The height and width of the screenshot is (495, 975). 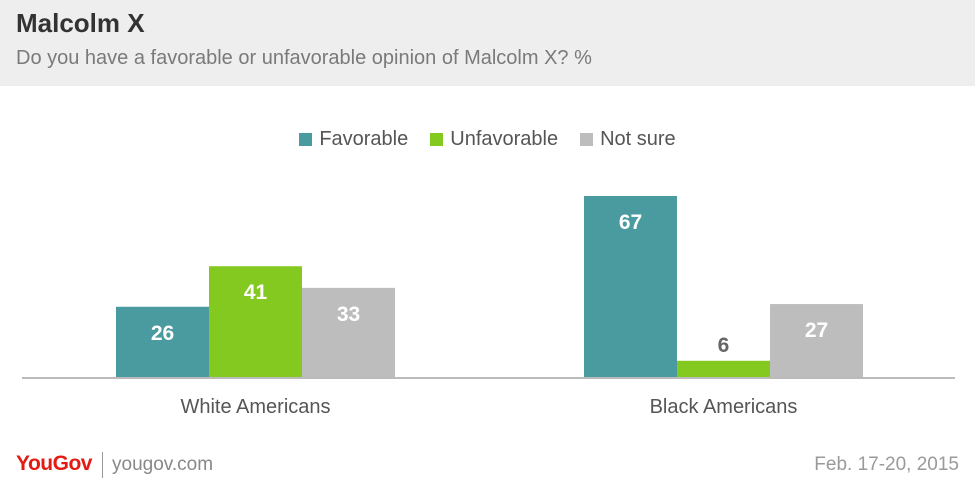 What do you see at coordinates (364, 138) in the screenshot?
I see `legend-label-favorable: Favorable` at bounding box center [364, 138].